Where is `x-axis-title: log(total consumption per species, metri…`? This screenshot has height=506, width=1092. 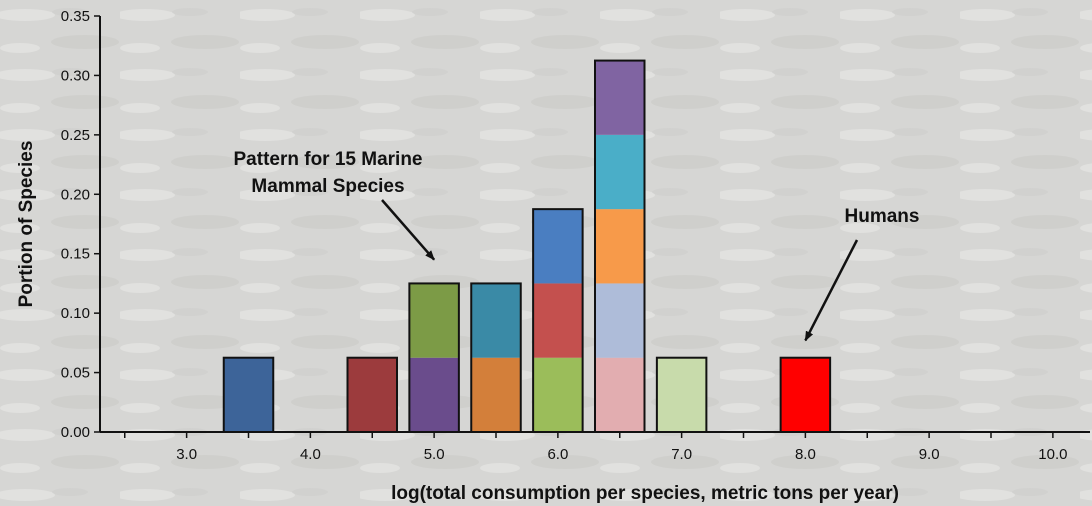 x-axis-title: log(total consumption per species, metri… is located at coordinates (645, 493).